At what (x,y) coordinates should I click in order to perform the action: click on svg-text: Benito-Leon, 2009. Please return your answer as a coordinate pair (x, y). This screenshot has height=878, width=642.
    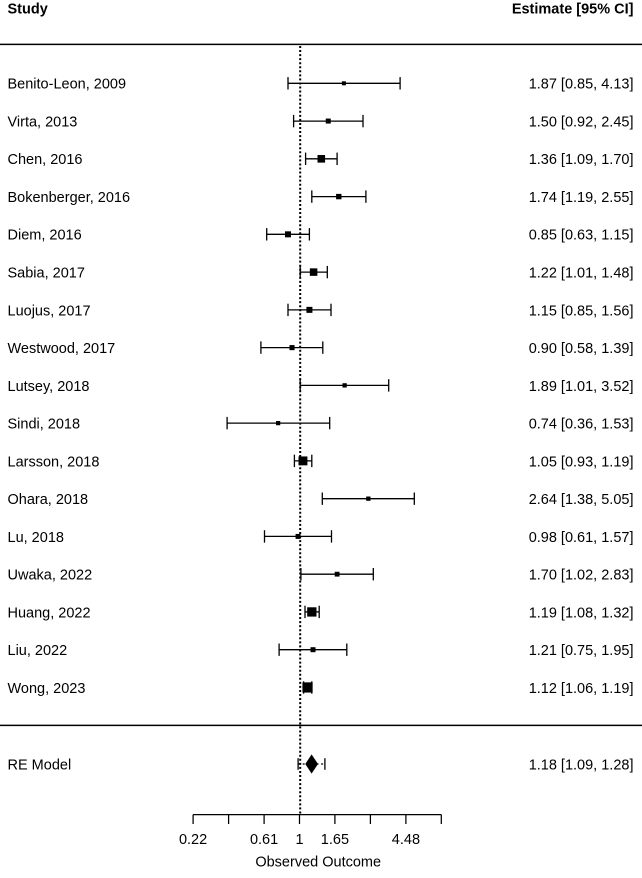
    Looking at the image, I should click on (67, 85).